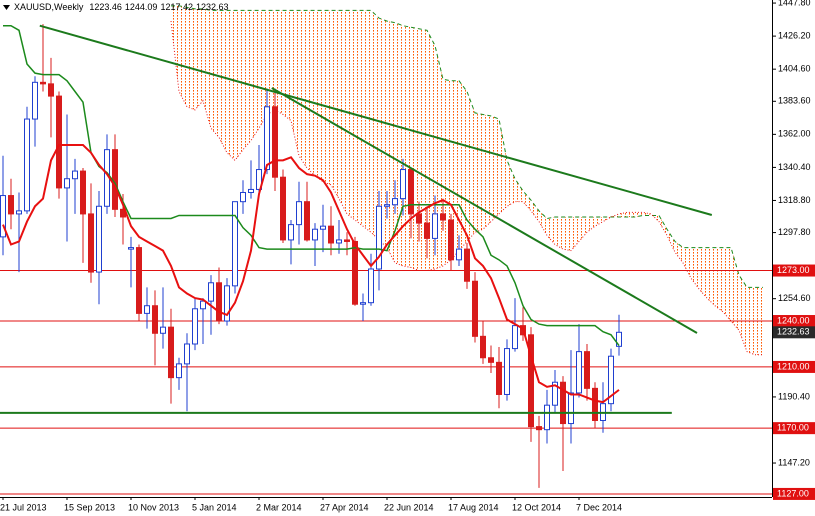 Image resolution: width=815 pixels, height=516 pixels. Describe the element at coordinates (599, 507) in the screenshot. I see `x-tick-label: 7 Dec 2014` at that location.